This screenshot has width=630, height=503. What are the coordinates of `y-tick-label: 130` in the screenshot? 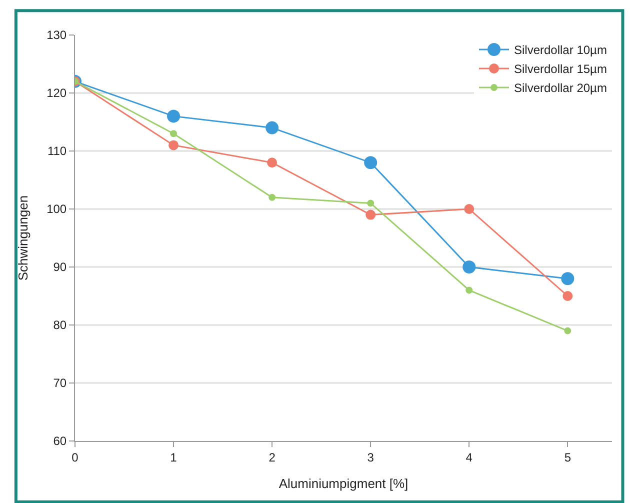 It's located at (56, 35).